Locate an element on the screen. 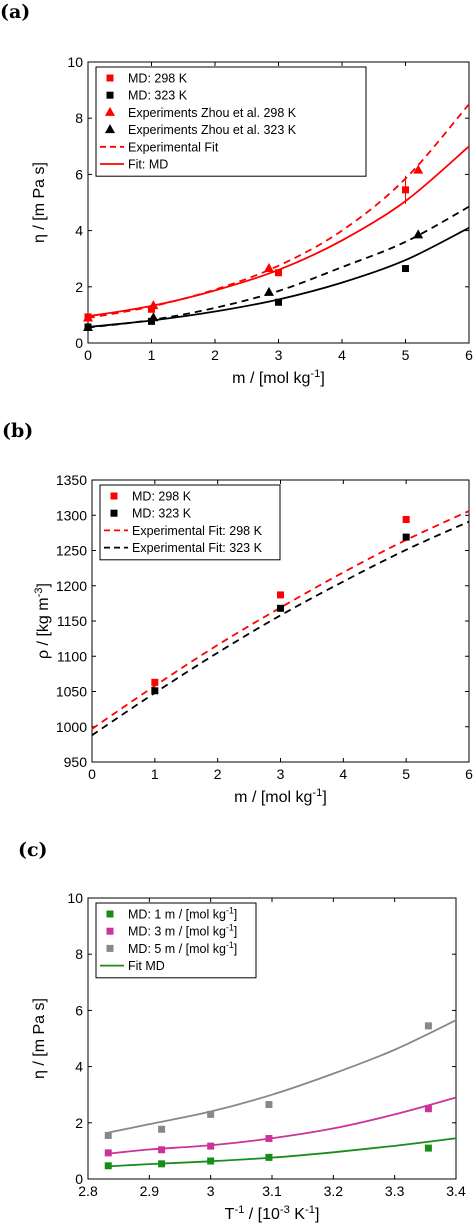 The width and height of the screenshot is (474, 1224). x-axis-label: T-1 / [10-3 K-1] is located at coordinates (272, 1213).